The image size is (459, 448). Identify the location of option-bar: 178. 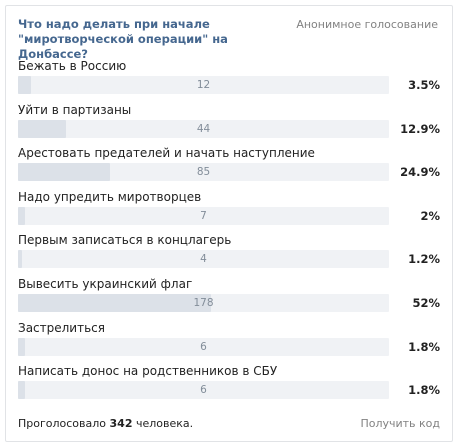
(203, 302).